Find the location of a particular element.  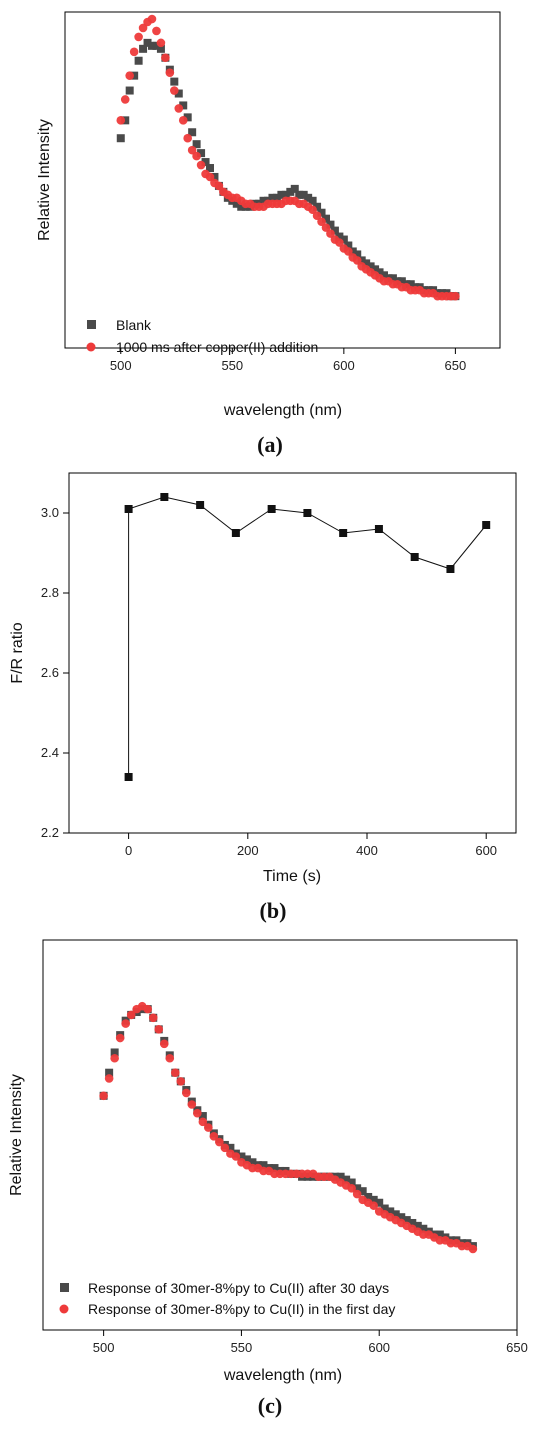

panel-b-x-tick-label: 400 is located at coordinates (367, 850).